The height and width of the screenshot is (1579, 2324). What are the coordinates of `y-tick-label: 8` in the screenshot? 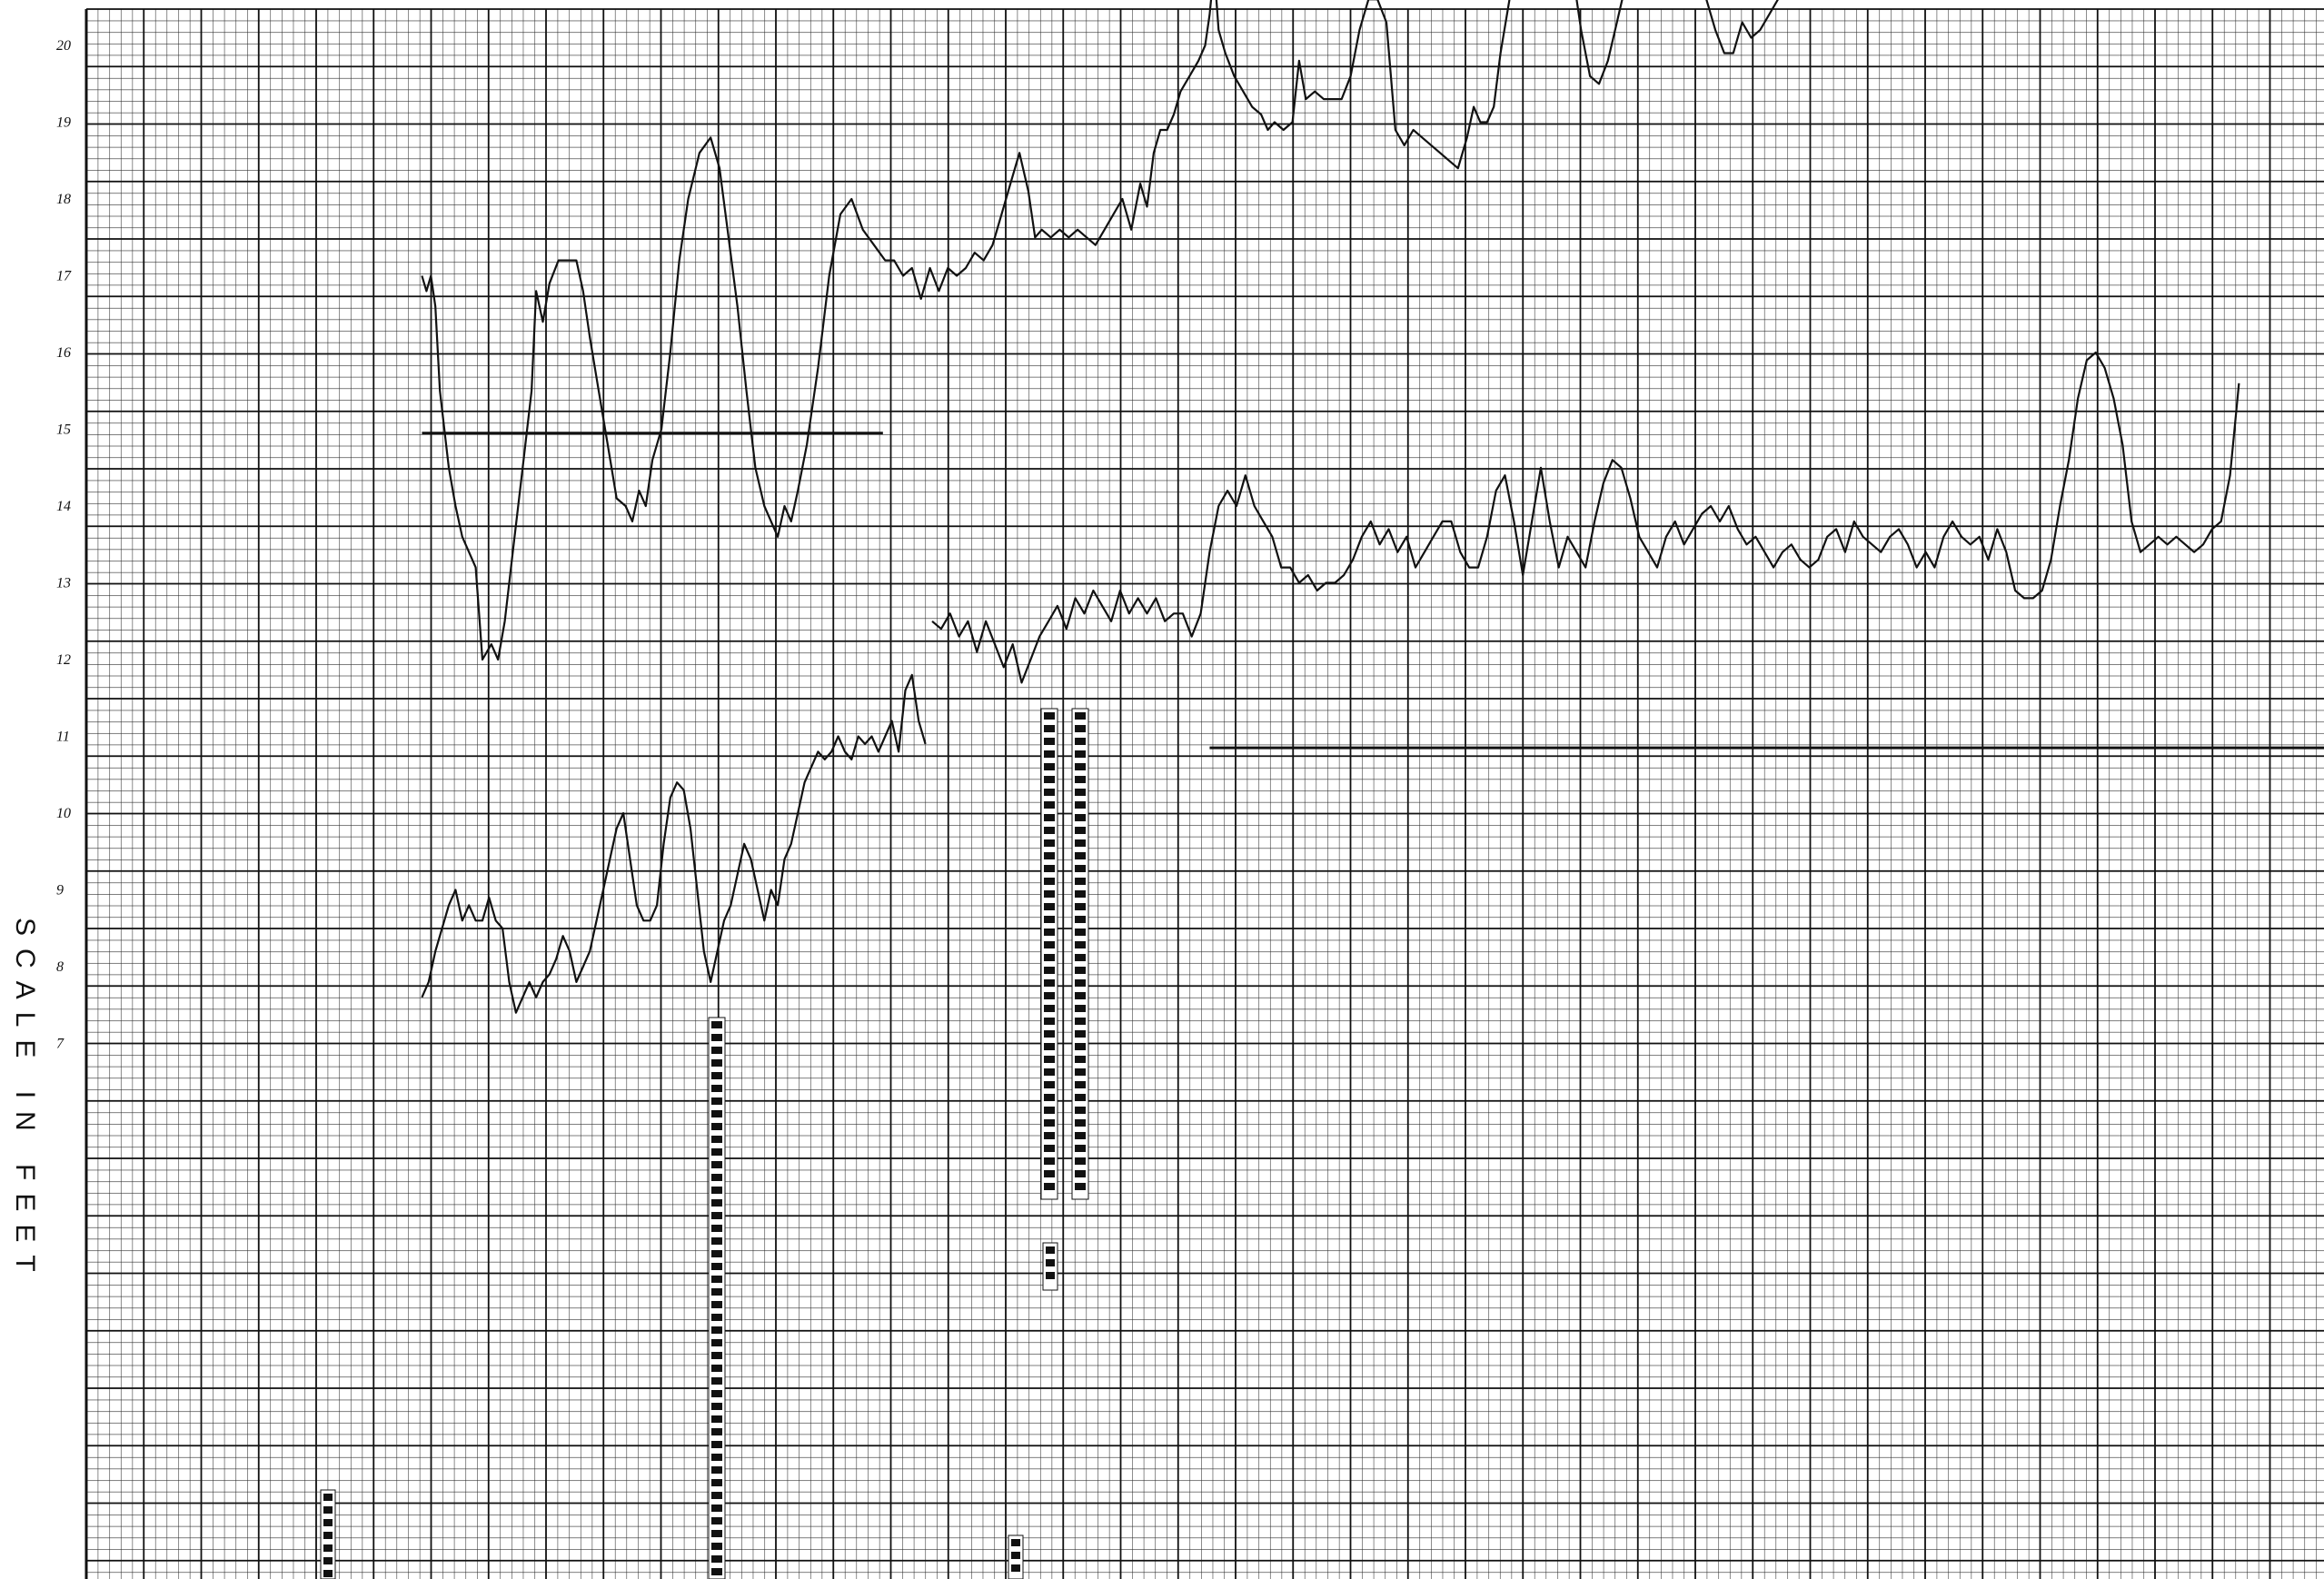 It's located at (60, 967).